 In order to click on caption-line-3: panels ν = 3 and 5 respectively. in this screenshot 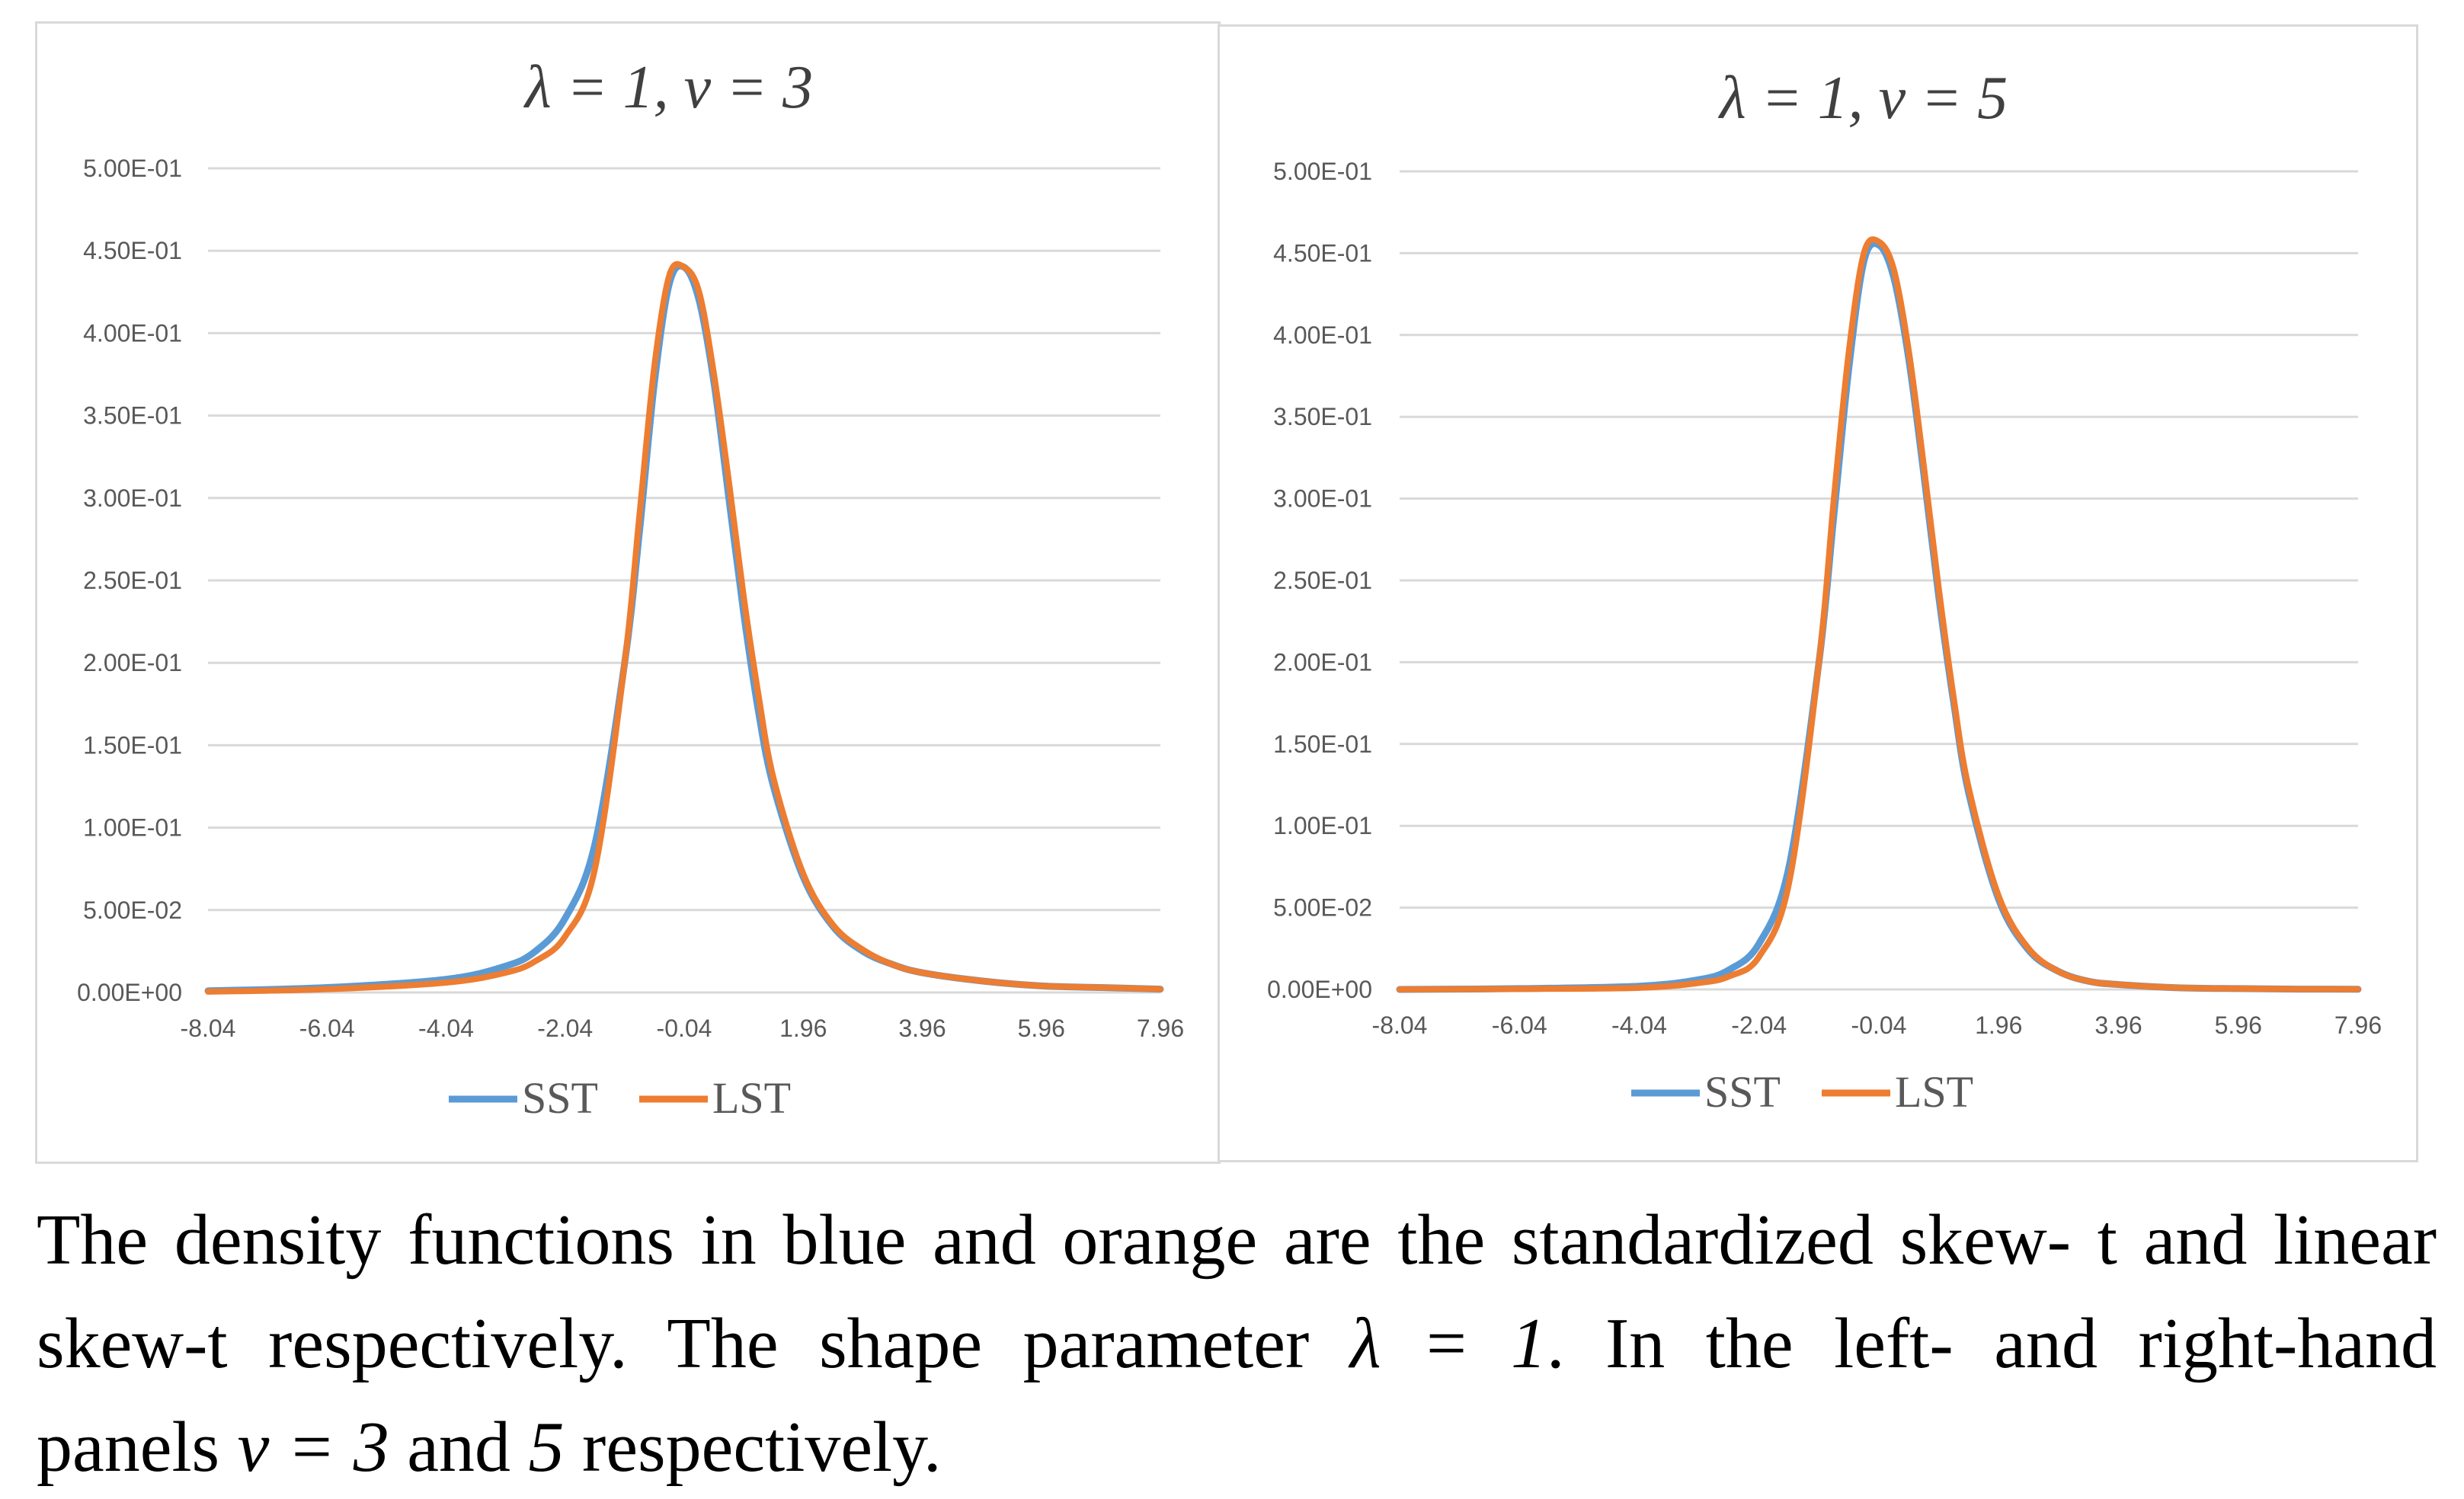, I will do `click(1237, 1447)`.